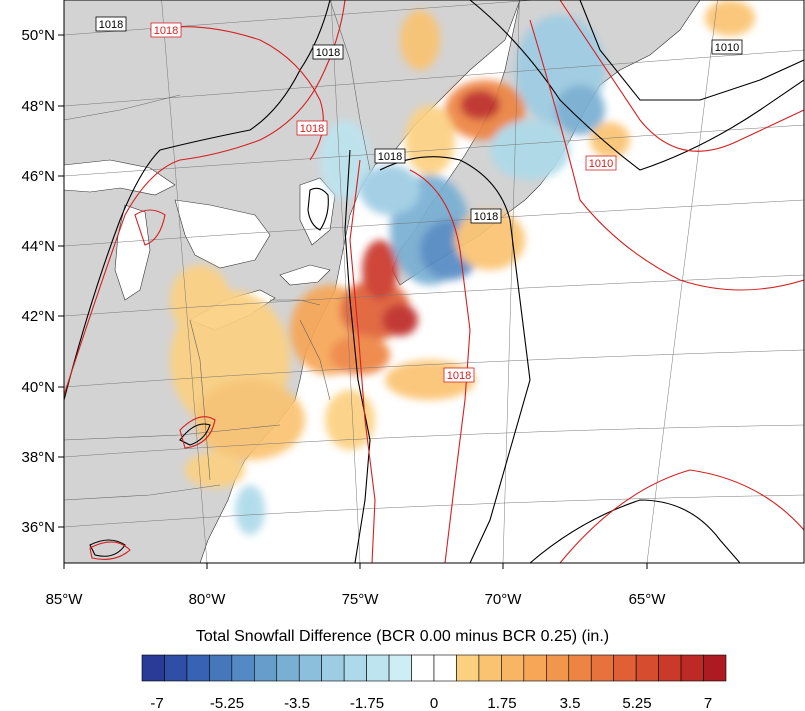 The width and height of the screenshot is (805, 711). I want to click on lat-label: 40°N, so click(38, 387).